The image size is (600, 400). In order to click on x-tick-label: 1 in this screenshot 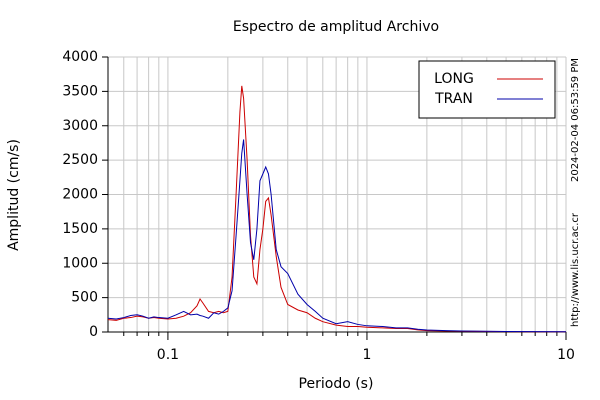, I will do `click(366, 355)`.